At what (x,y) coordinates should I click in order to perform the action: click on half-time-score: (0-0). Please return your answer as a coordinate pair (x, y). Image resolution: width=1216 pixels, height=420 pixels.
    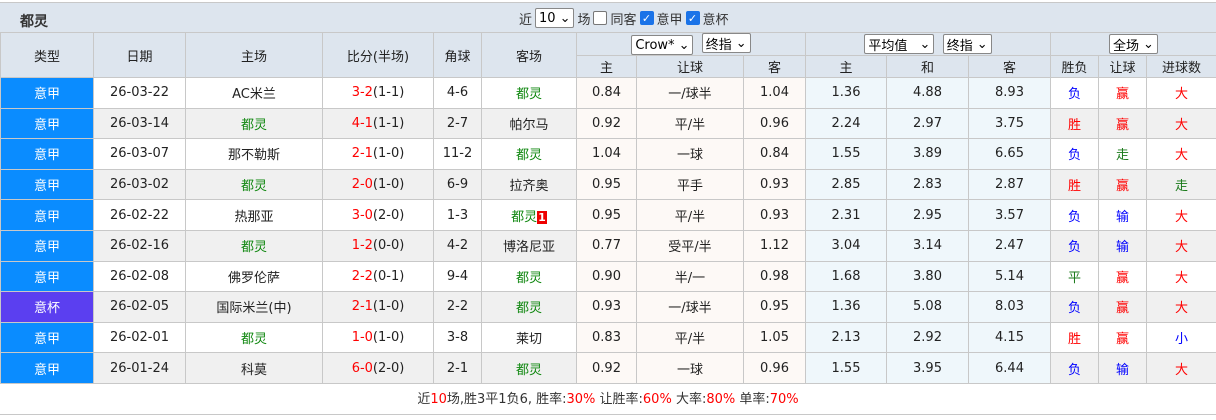
    Looking at the image, I should click on (388, 246).